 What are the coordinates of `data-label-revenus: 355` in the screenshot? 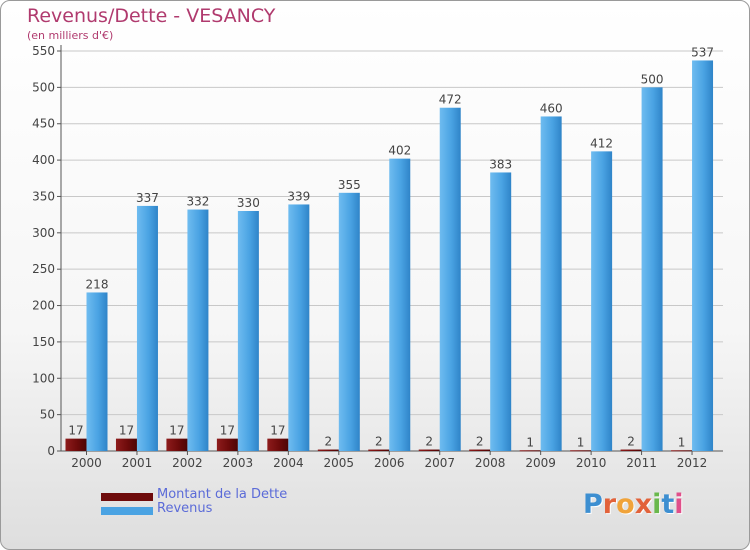 It's located at (349, 185).